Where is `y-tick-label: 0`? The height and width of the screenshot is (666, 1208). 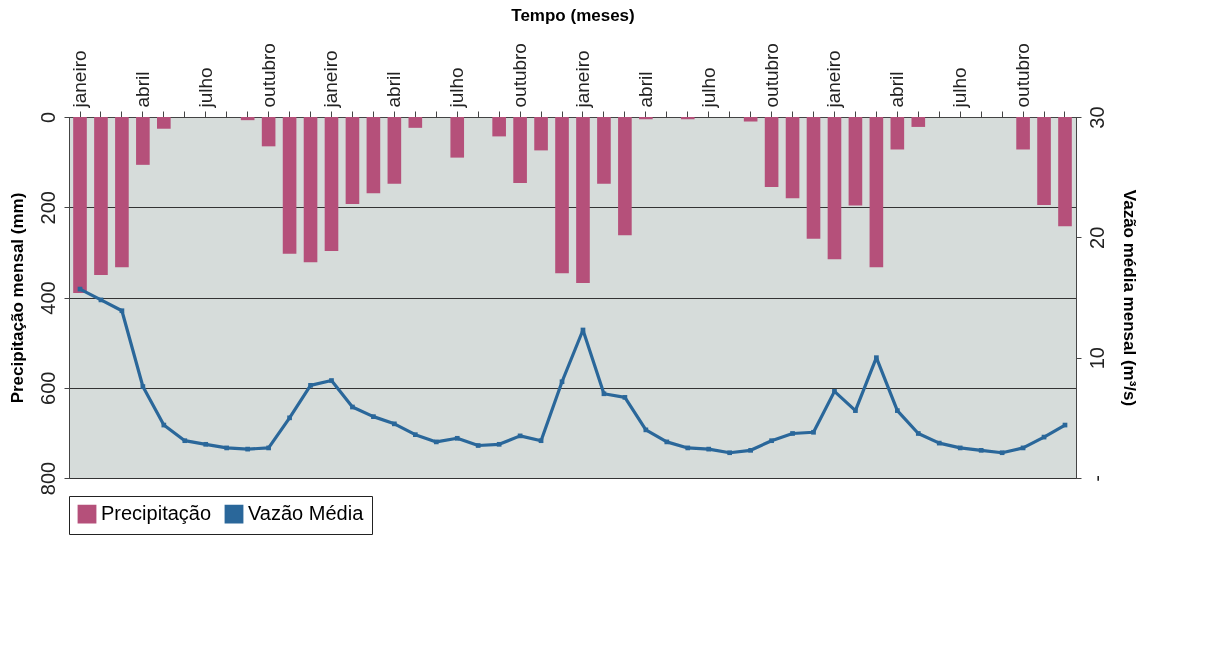
y-tick-label: 0 is located at coordinates (47, 117).